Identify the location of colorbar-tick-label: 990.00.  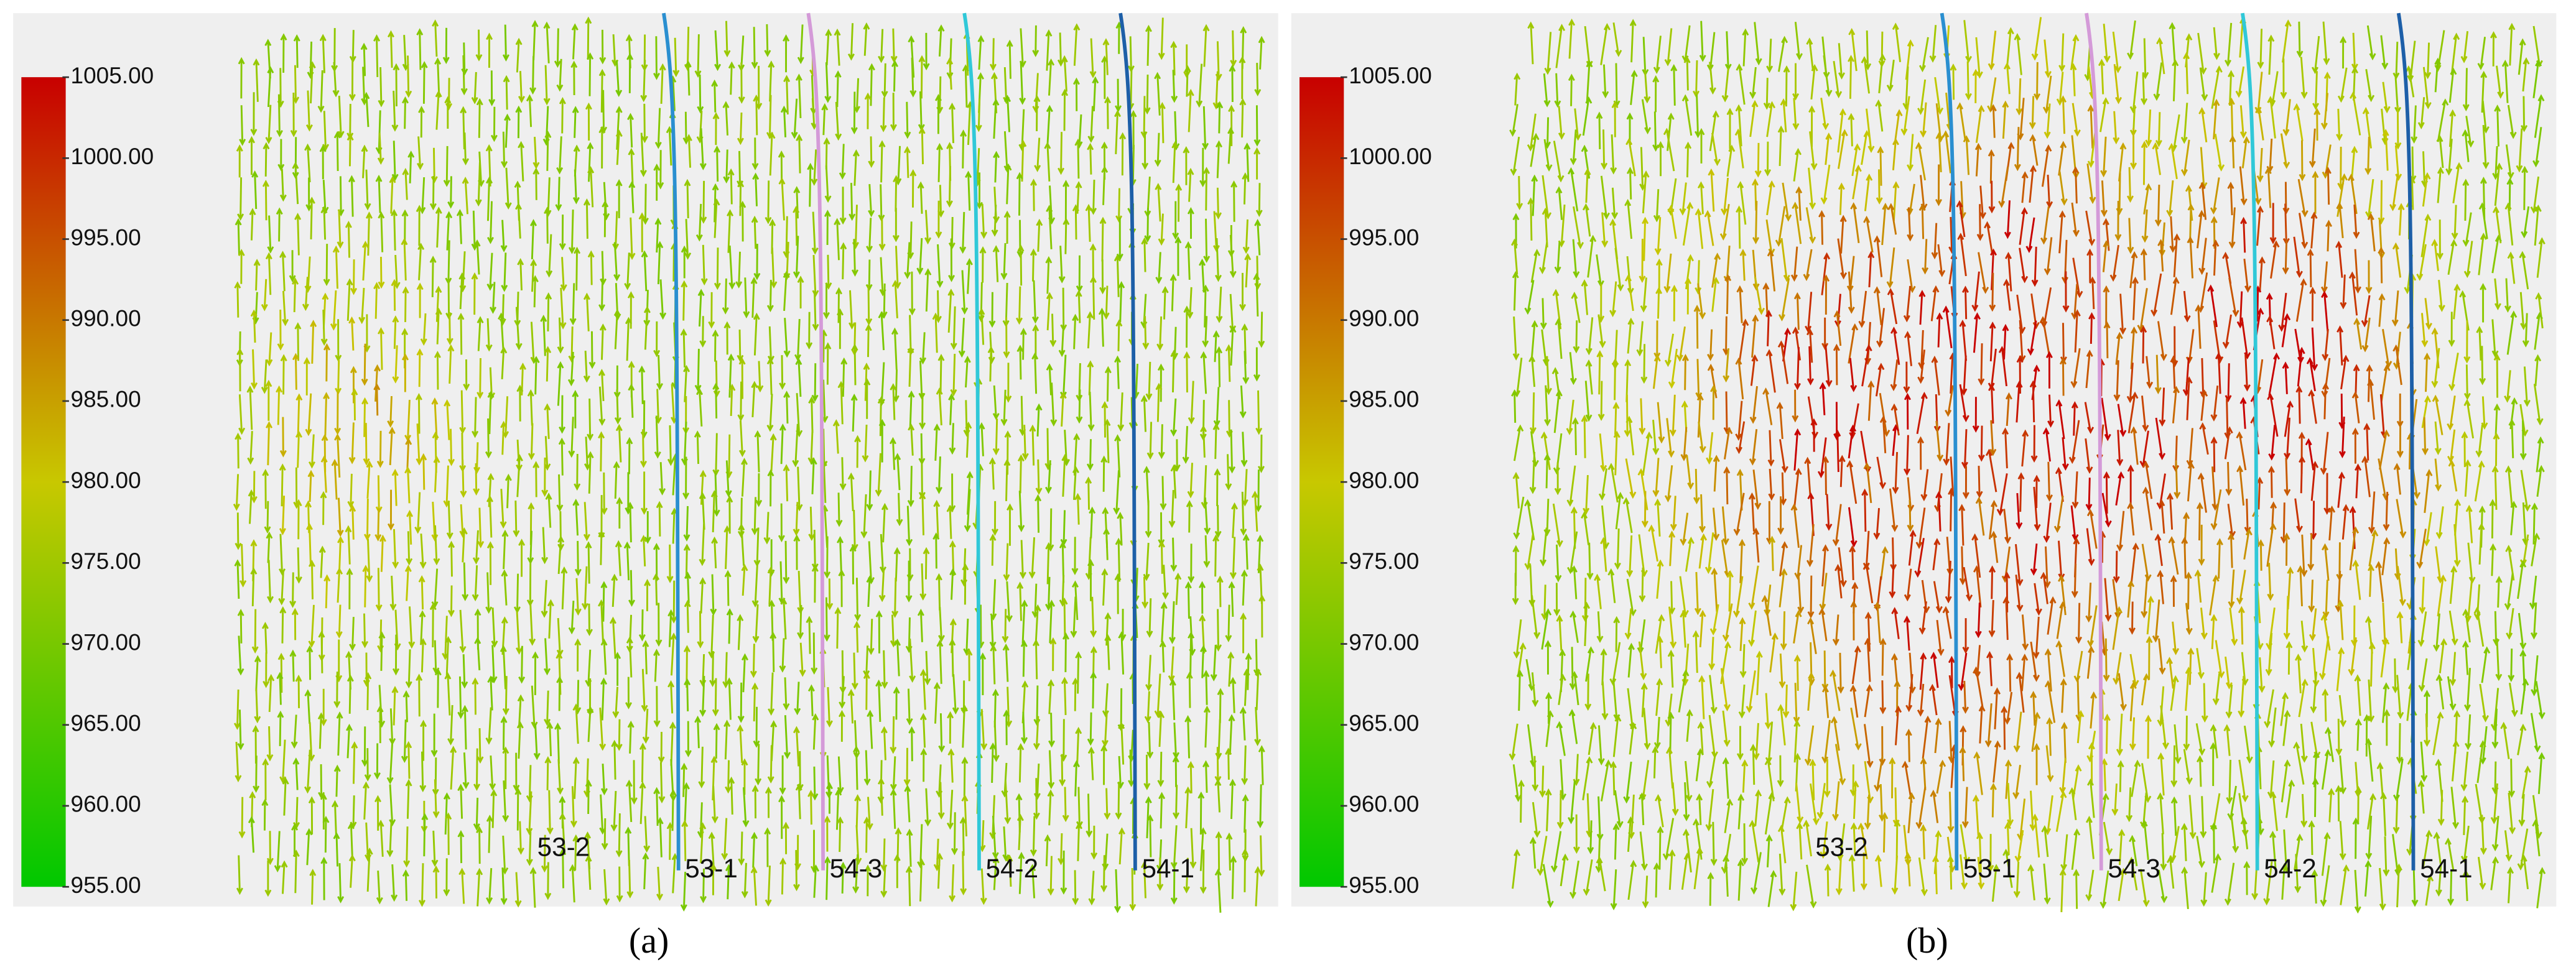
(1384, 318).